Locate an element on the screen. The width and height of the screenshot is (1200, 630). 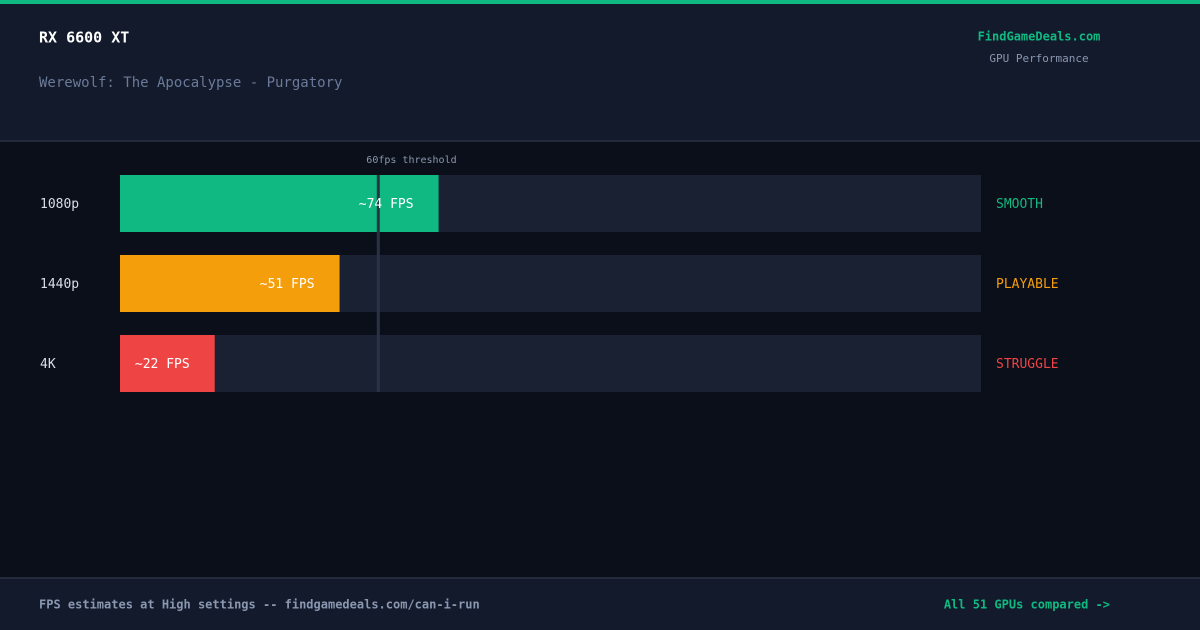
top-accent is located at coordinates (600, 2).